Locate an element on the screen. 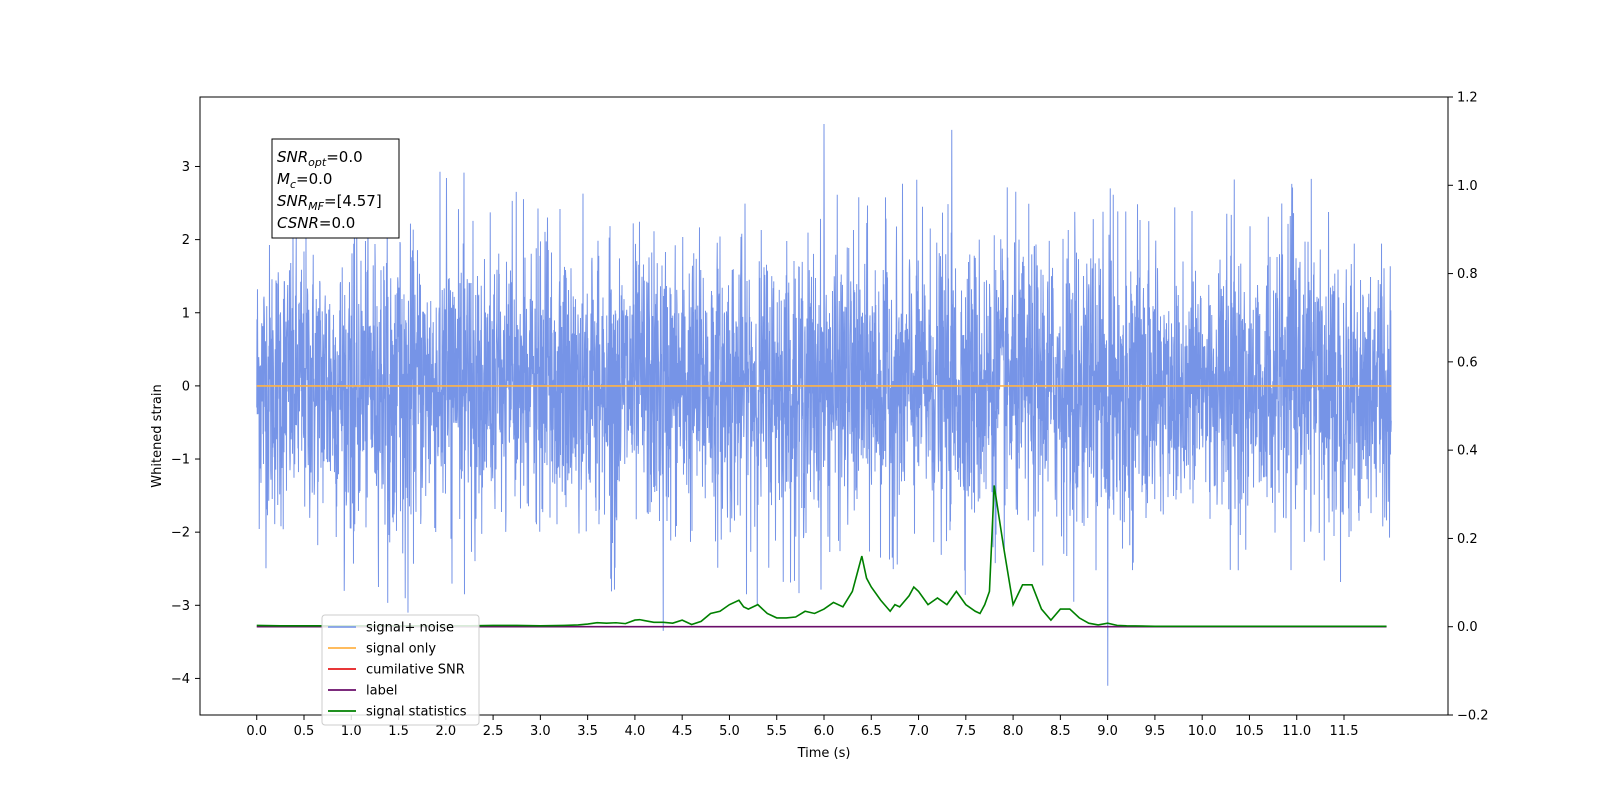 Image resolution: width=1600 pixels, height=800 pixels. annotation-line: Mc=0.0 is located at coordinates (304, 180).